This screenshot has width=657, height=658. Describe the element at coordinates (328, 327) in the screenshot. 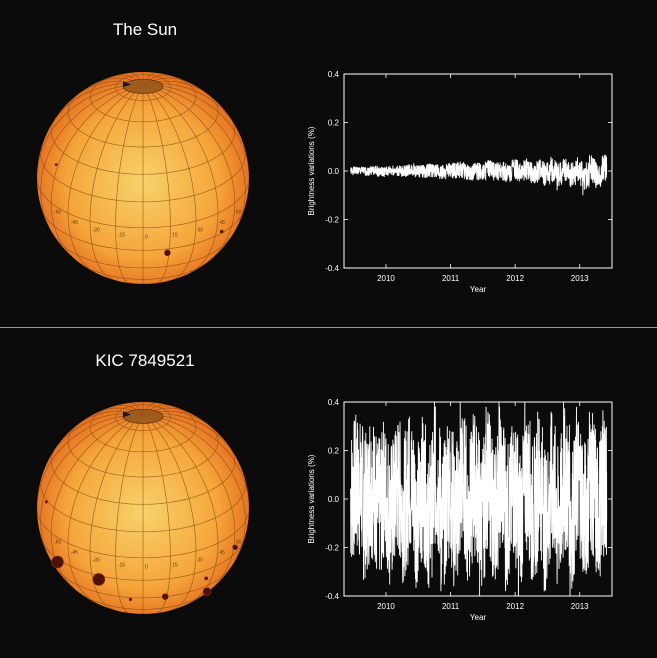

I see `panel-divider` at that location.